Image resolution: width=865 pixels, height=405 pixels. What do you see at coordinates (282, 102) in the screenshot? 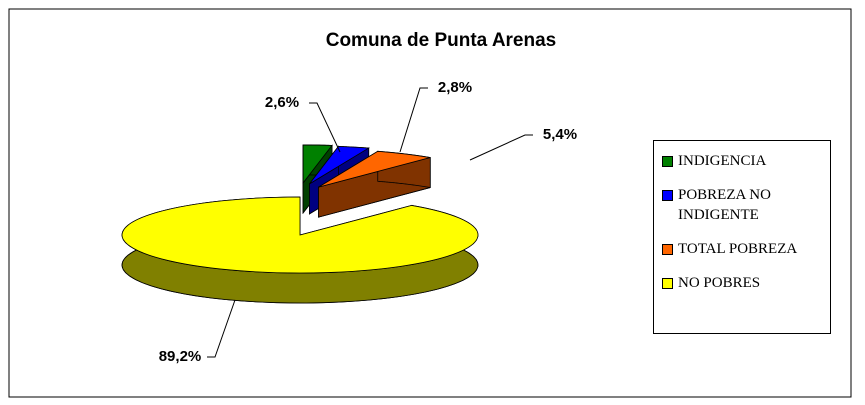
I see `data-label: 2,6%` at bounding box center [282, 102].